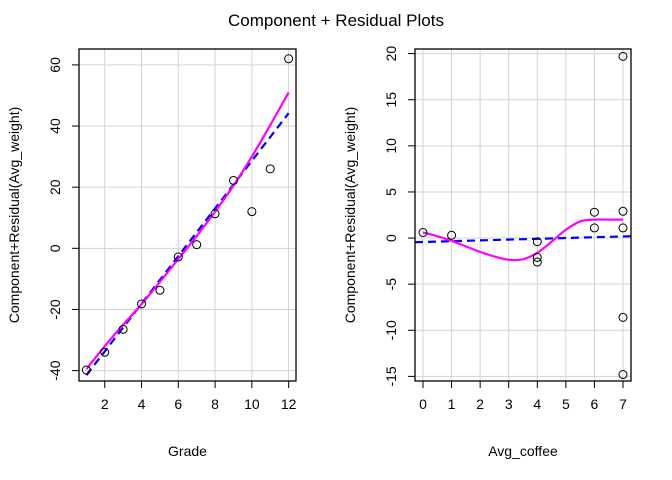 This screenshot has width=672, height=480. Describe the element at coordinates (623, 404) in the screenshot. I see `x-tick-label: 7` at that location.